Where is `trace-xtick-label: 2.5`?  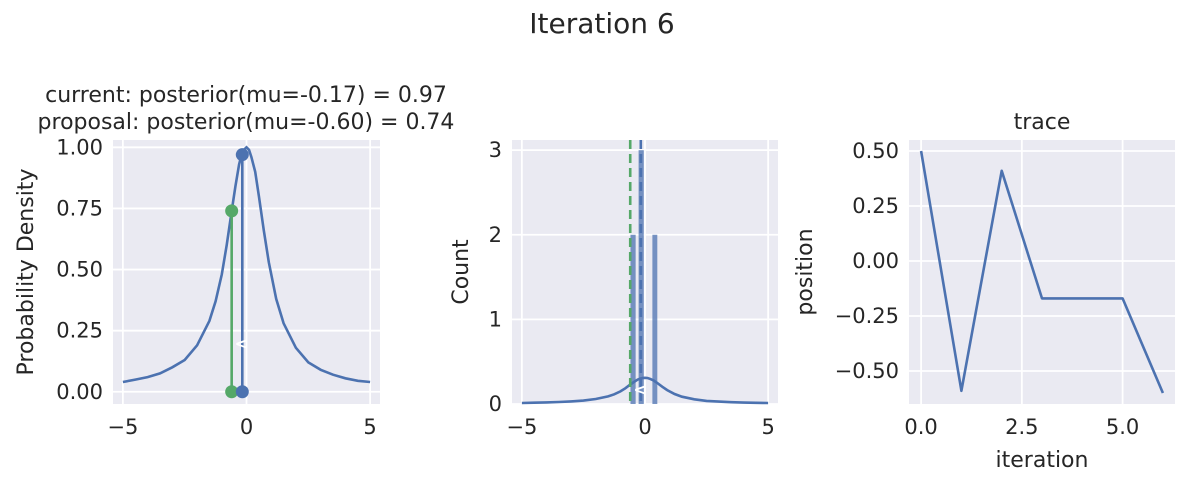
trace-xtick-label: 2.5 is located at coordinates (1021, 427).